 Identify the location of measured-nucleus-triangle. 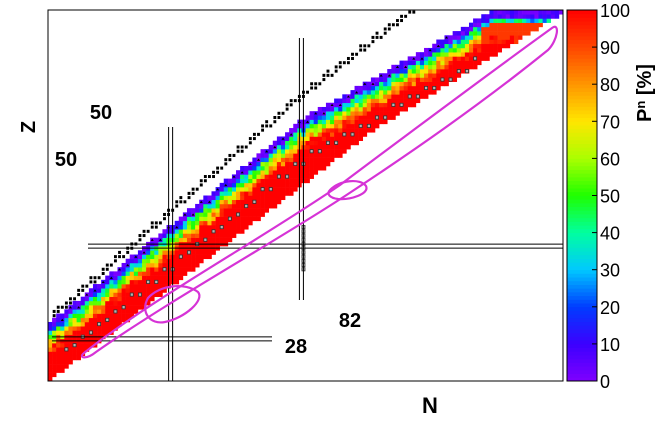
(406, 67).